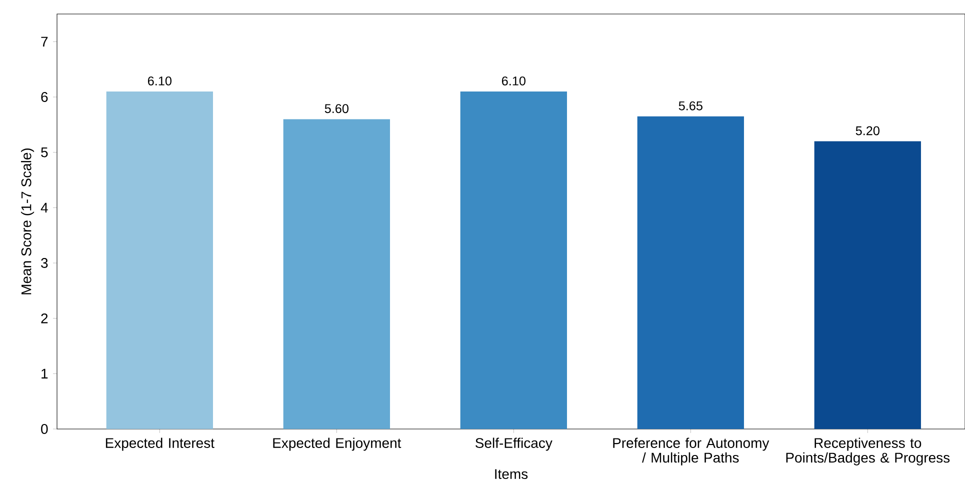 This screenshot has width=965, height=482. Describe the element at coordinates (690, 105) in the screenshot. I see `data-label: 5.65` at that location.